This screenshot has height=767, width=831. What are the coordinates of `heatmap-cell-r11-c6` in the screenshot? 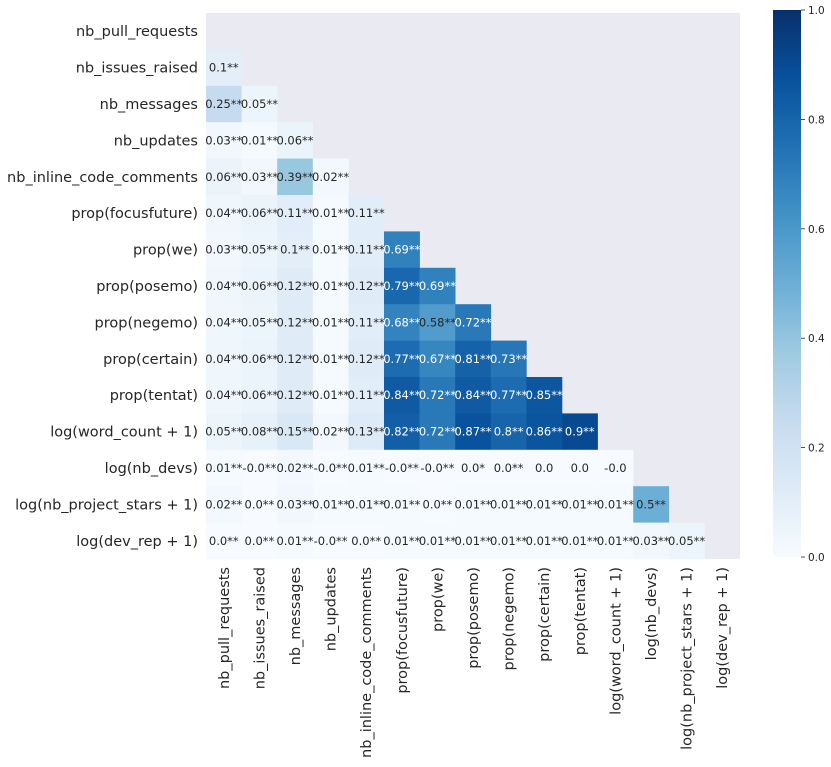 It's located at (437, 432).